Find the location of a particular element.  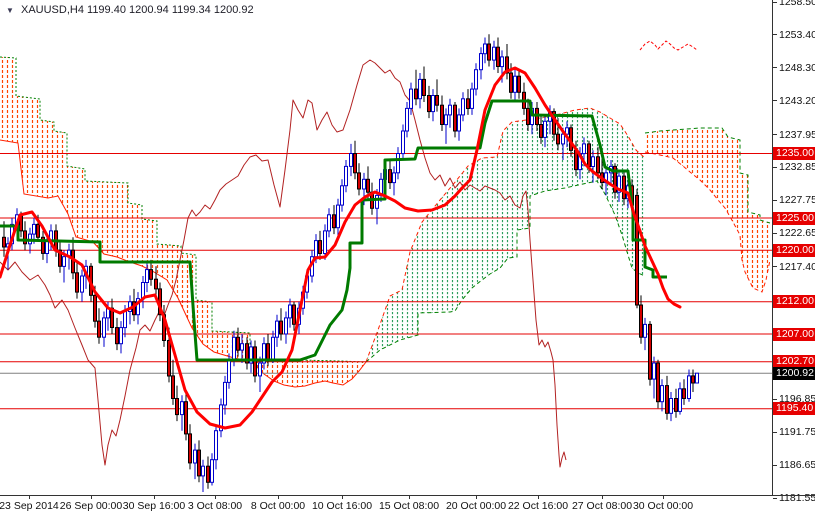

price-level-badge: 1207.00 is located at coordinates (794, 334).